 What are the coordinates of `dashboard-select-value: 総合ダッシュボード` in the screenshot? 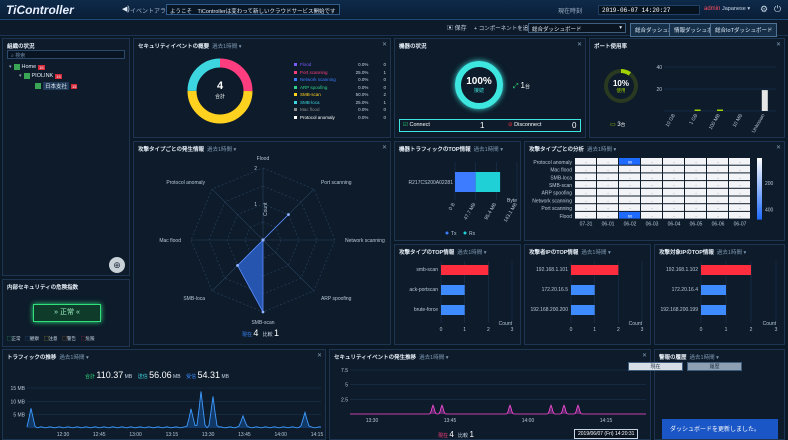 It's located at (557, 30).